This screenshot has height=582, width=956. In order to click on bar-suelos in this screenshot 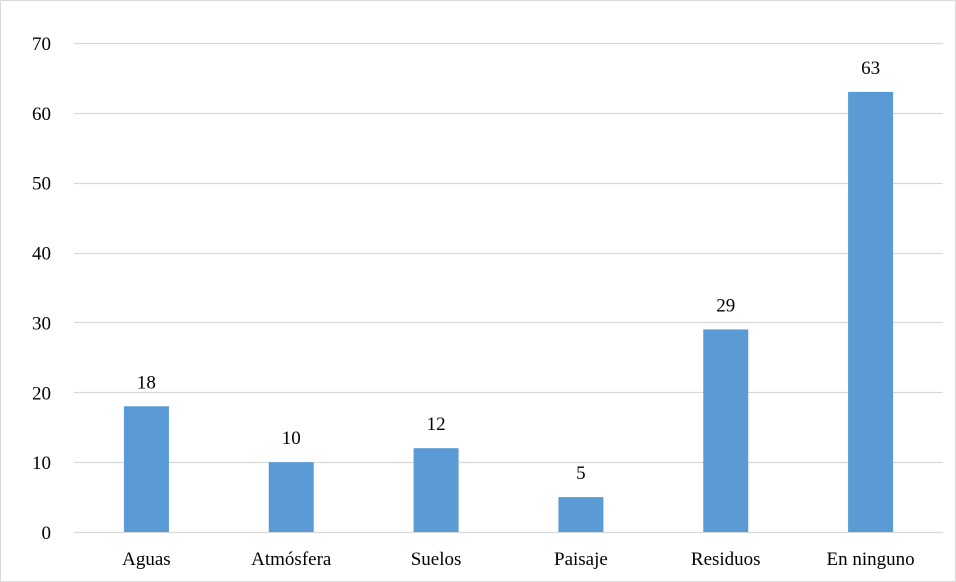, I will do `click(436, 490)`.